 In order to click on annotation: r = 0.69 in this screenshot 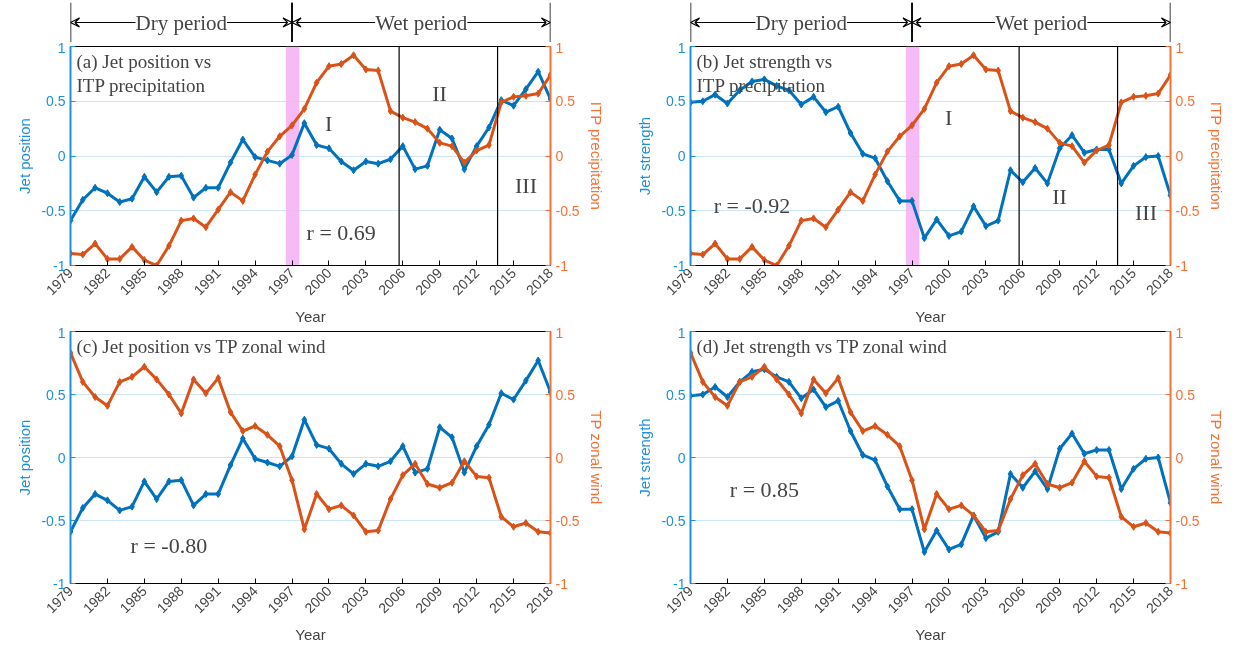, I will do `click(341, 233)`.